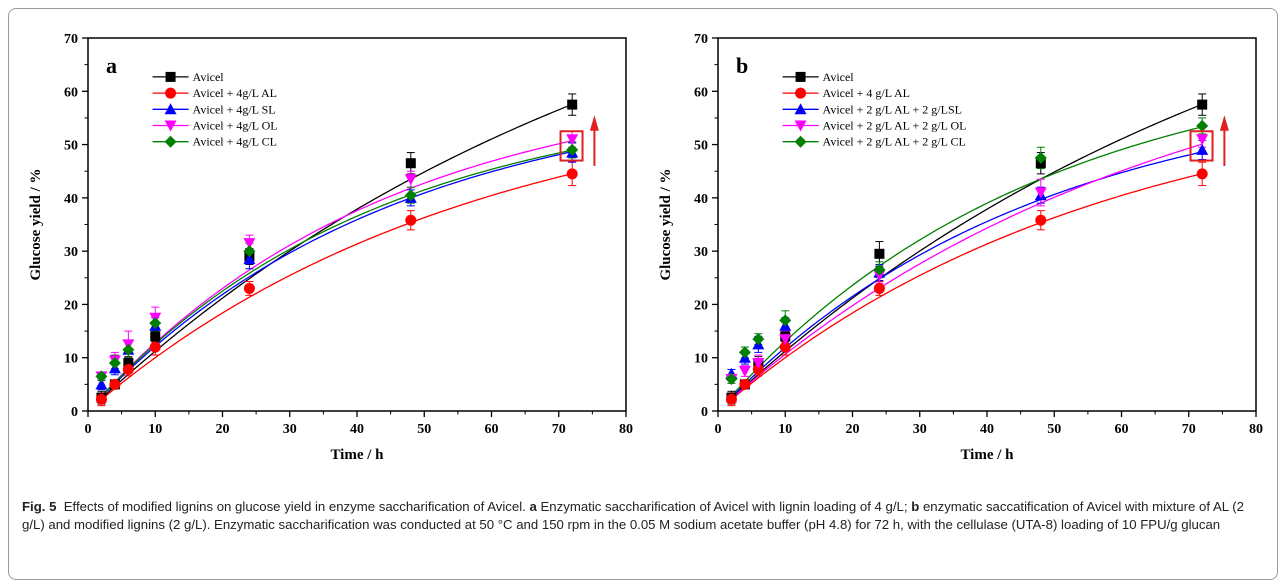 The image size is (1285, 586). Describe the element at coordinates (235, 125) in the screenshot. I see `legend-label: Avicel + 4g/L OL` at that location.